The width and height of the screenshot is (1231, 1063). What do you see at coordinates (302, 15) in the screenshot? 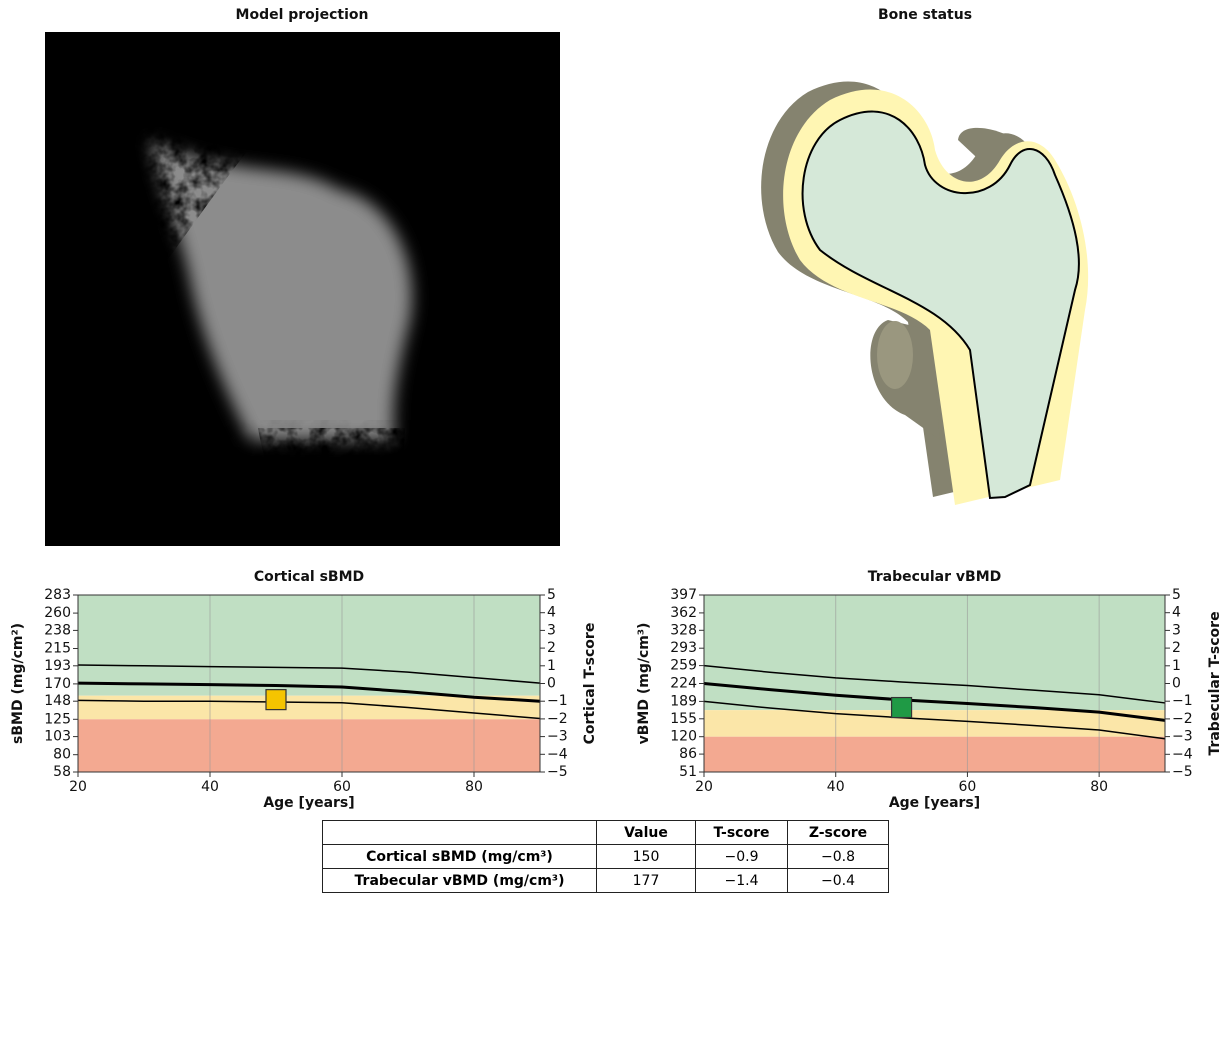
I see `panel-title: Model projection` at bounding box center [302, 15].